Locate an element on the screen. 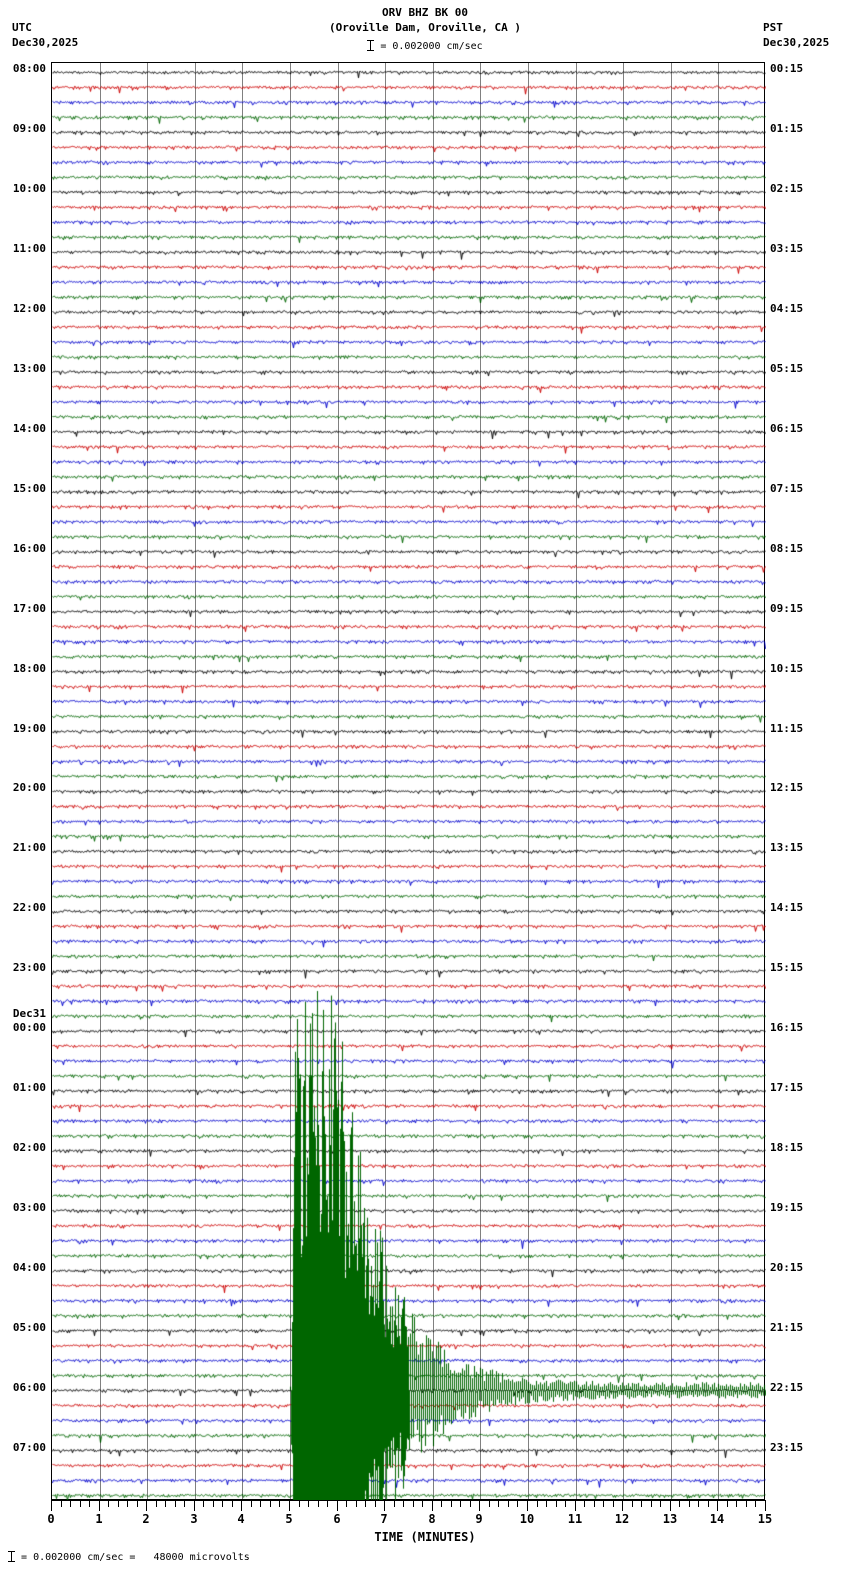  utc-row-label: 16:00 is located at coordinates (29, 548).